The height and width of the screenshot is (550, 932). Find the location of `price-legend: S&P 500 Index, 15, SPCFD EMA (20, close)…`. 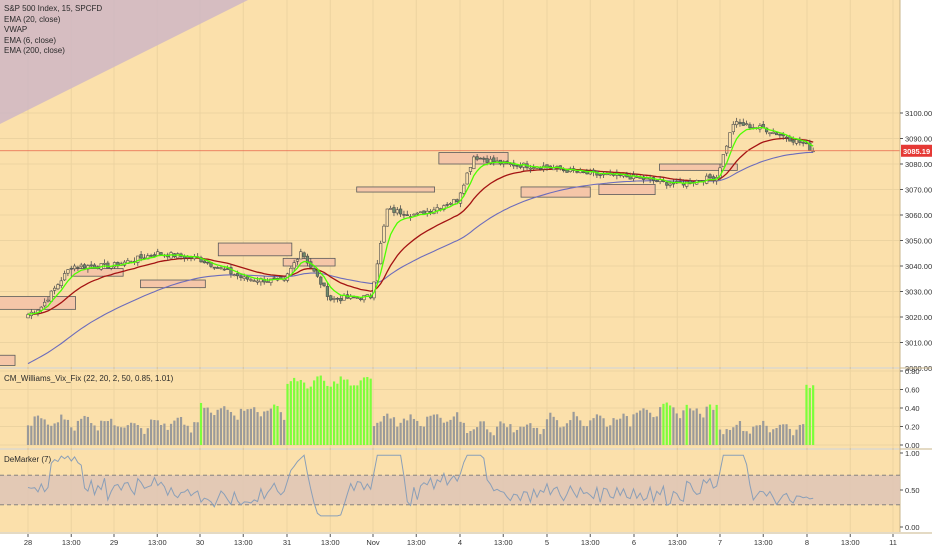

price-legend: S&P 500 Index, 15, SPCFD EMA (20, close)… is located at coordinates (53, 30).